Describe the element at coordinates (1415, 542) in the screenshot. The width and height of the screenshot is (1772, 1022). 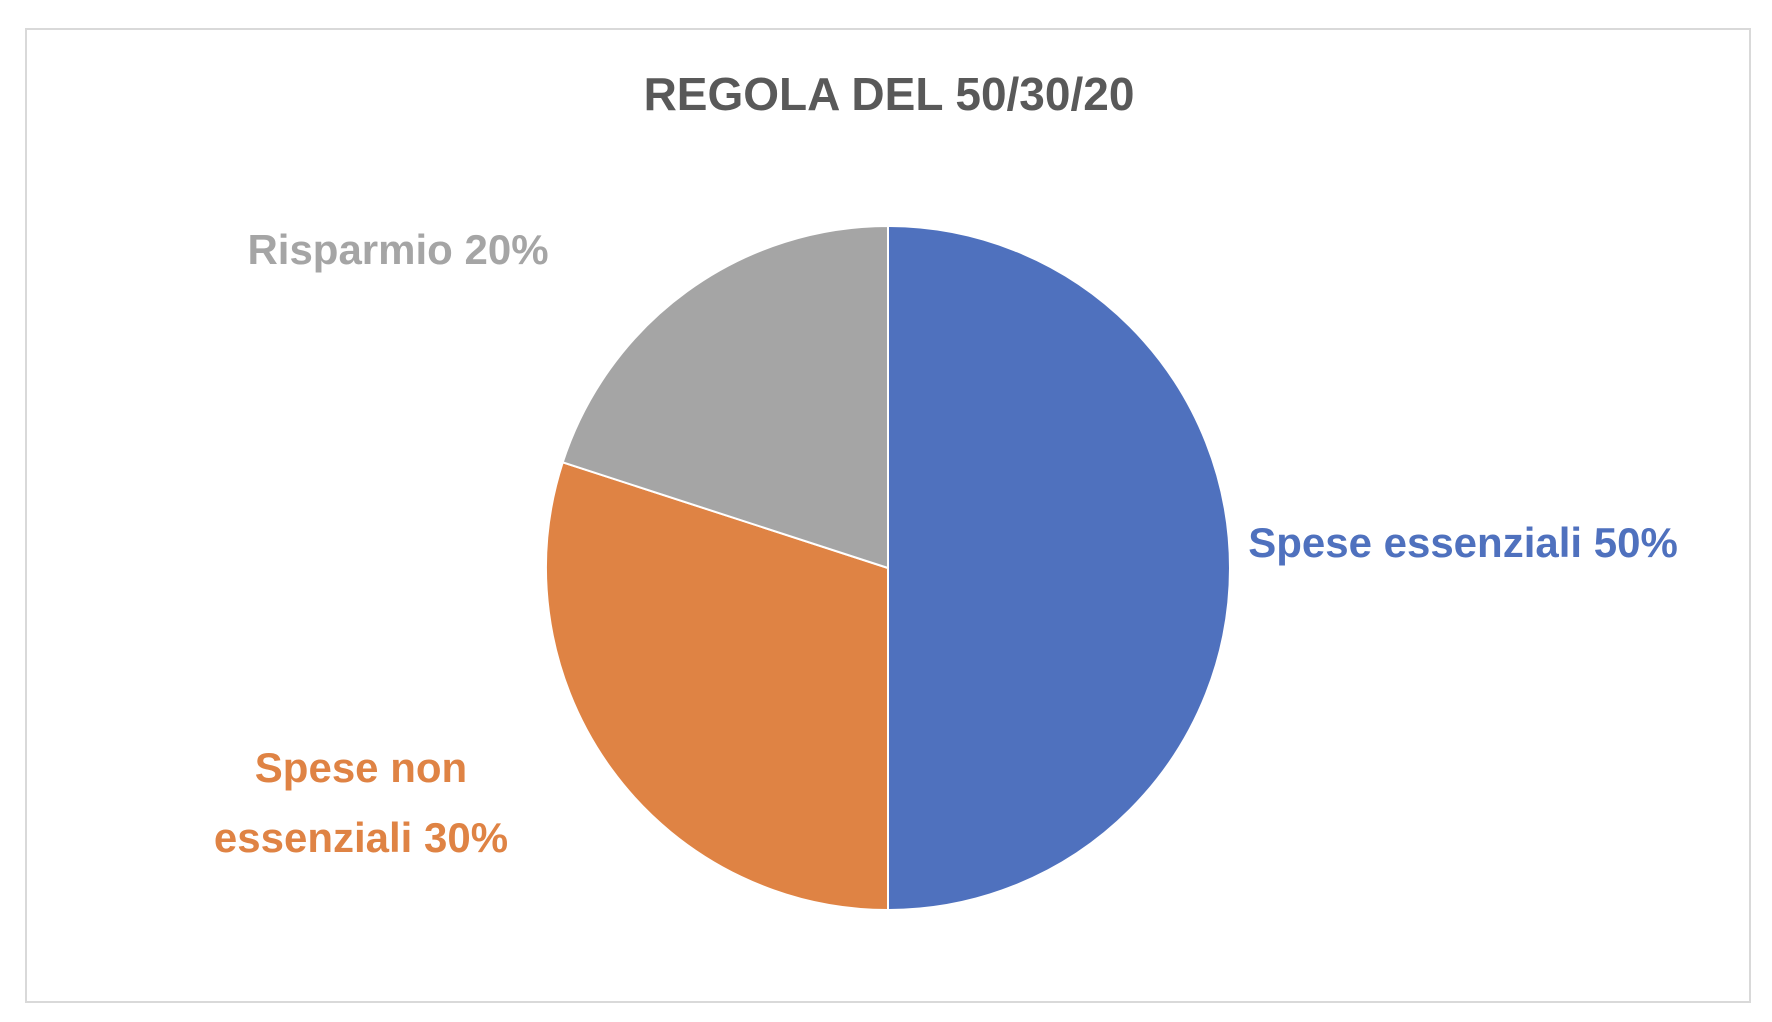
I see `category-name: Spese essenziali` at that location.